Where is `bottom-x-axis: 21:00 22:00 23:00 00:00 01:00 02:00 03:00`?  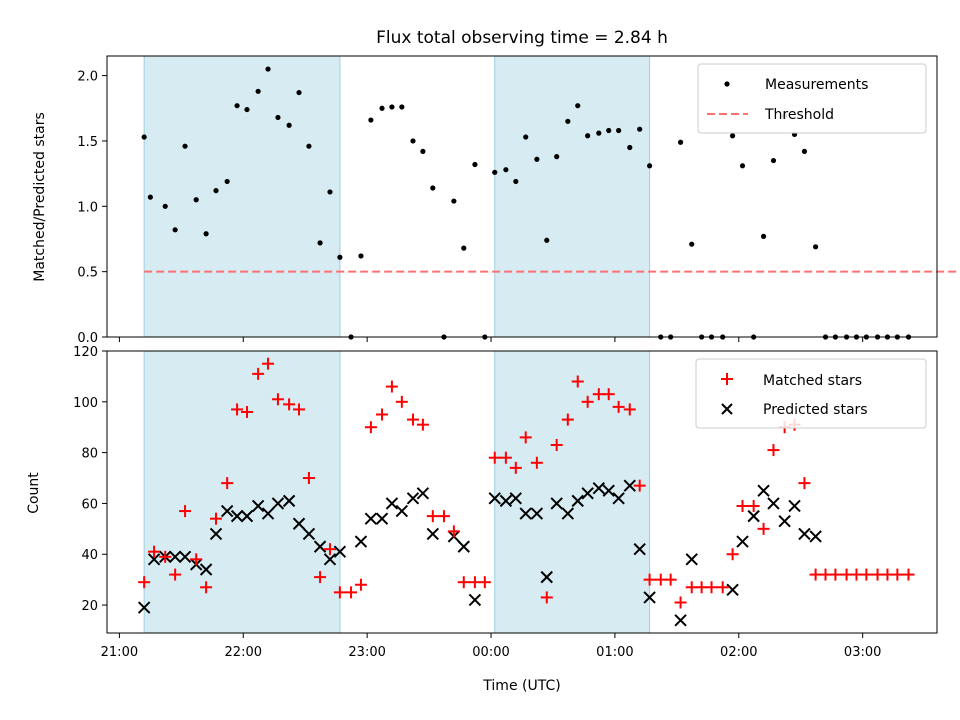
bottom-x-axis: 21:00 22:00 23:00 00:00 01:00 02:00 03:00 is located at coordinates (491, 646).